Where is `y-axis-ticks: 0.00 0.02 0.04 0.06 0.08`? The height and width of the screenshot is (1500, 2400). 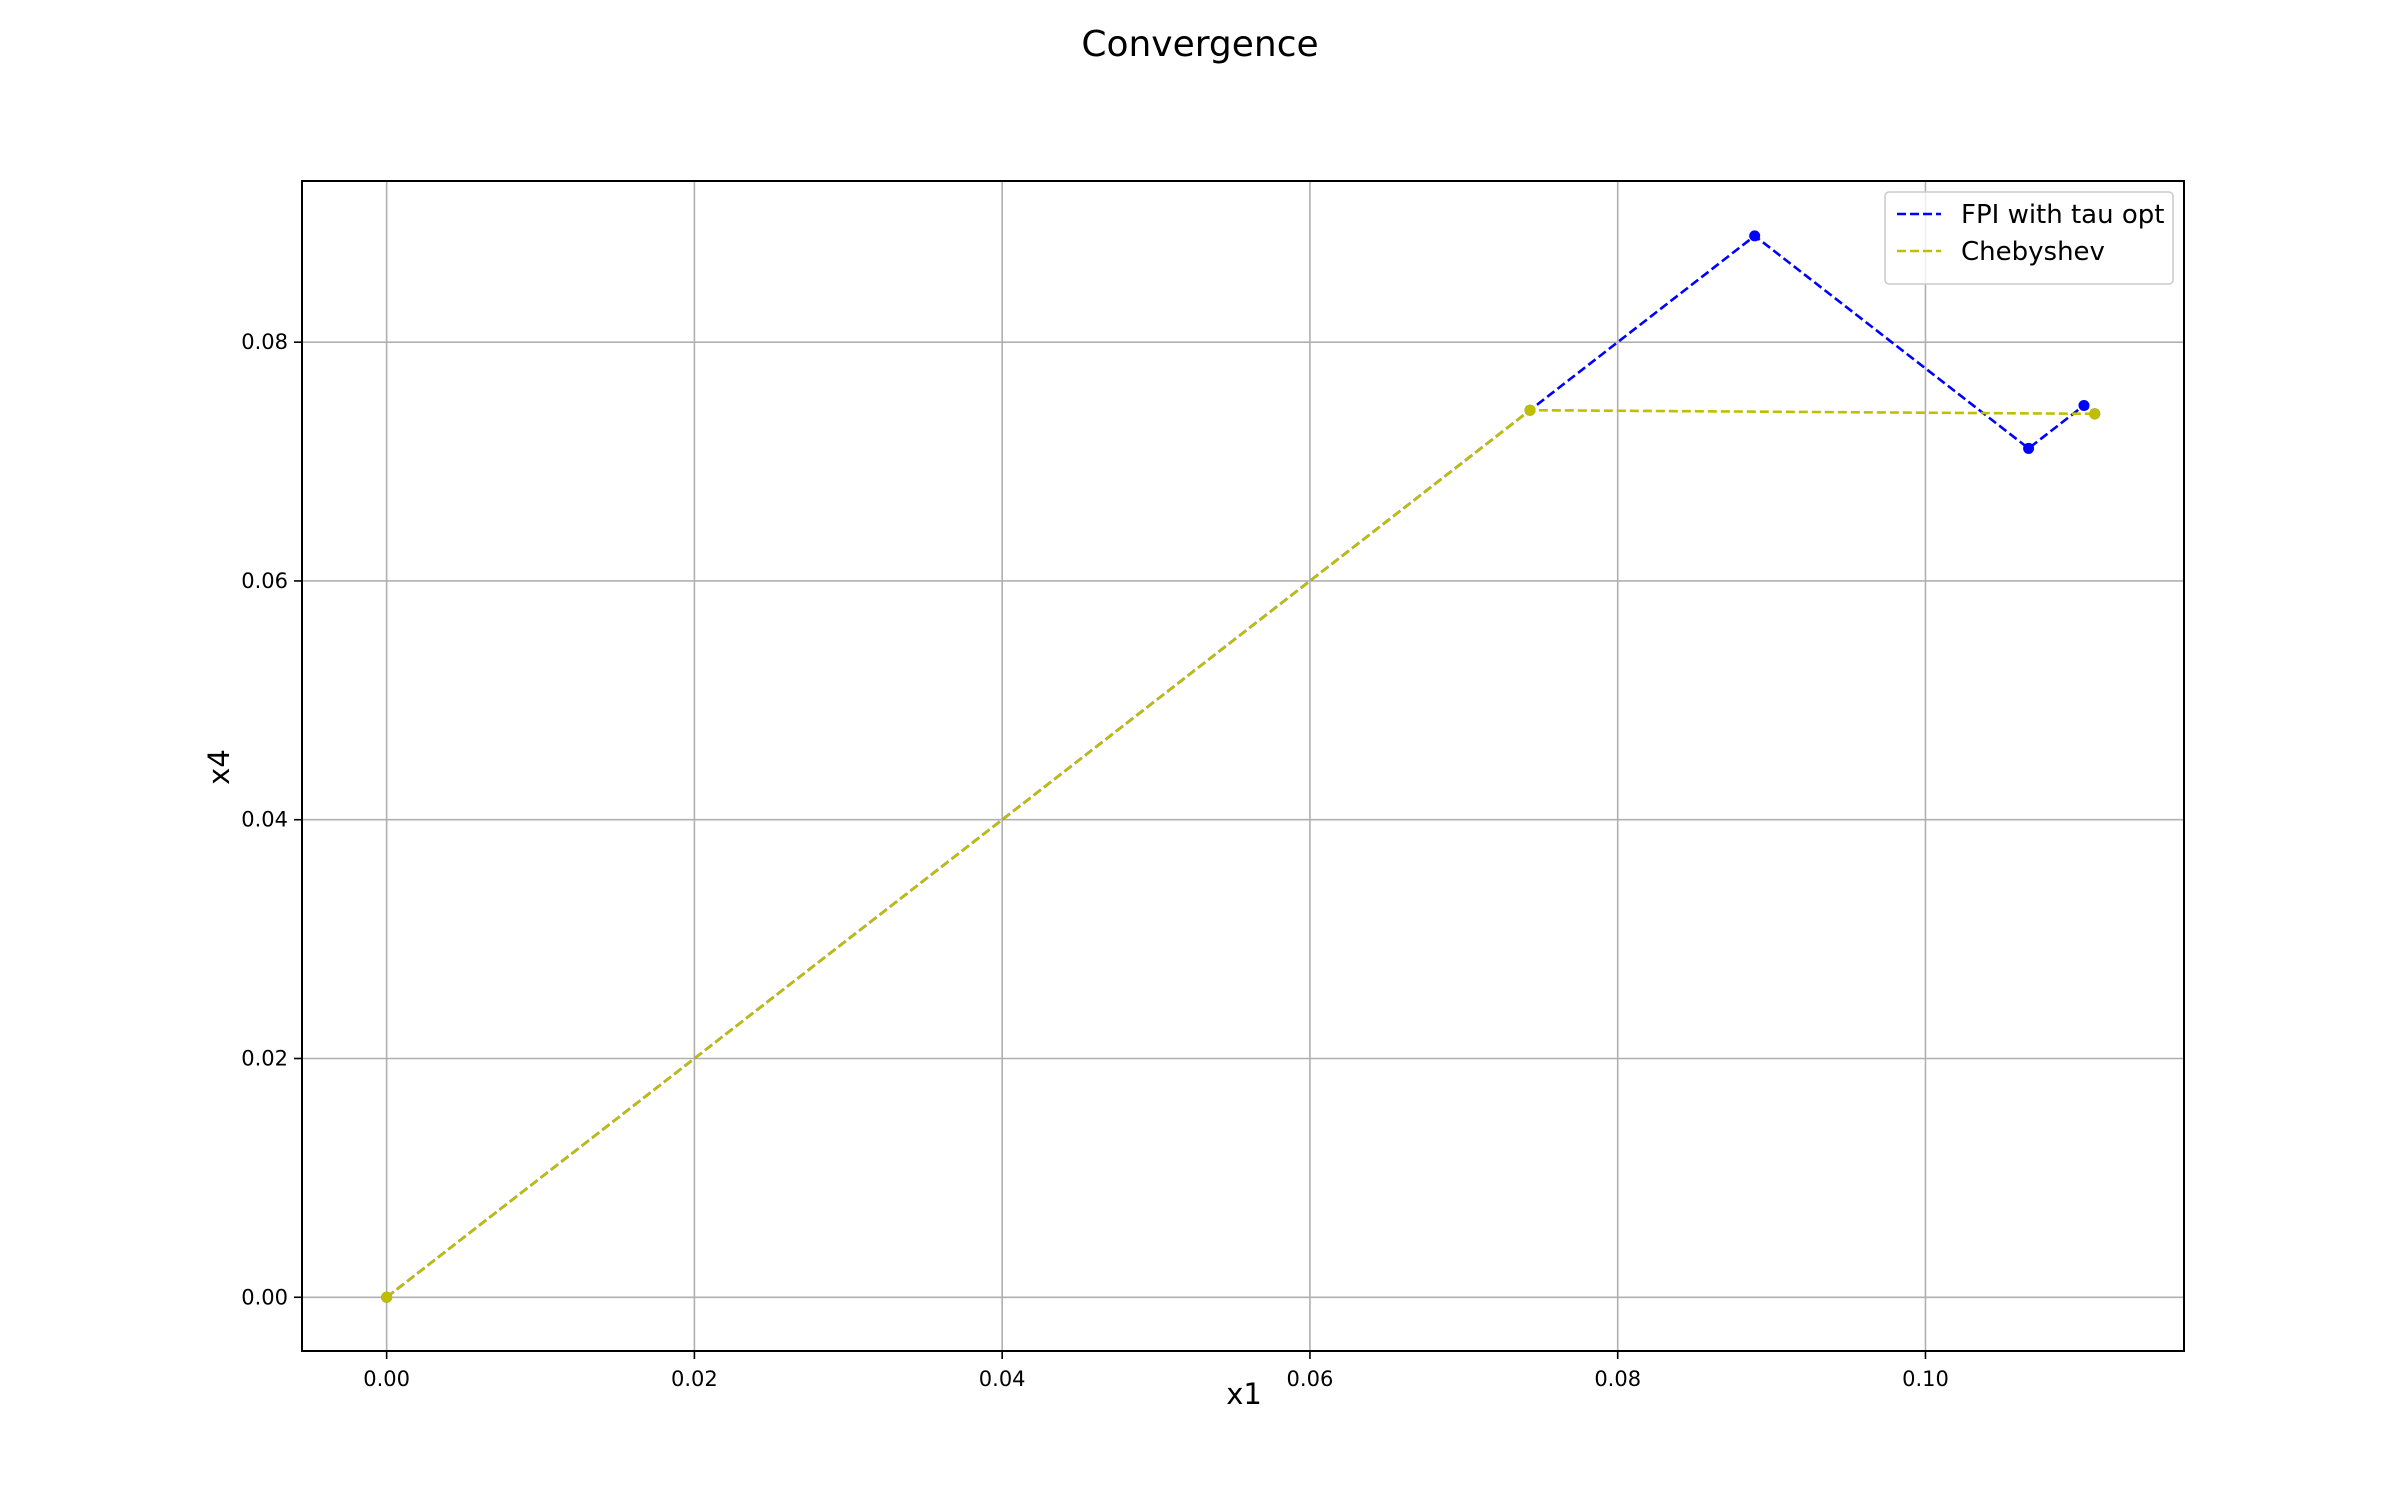
y-axis-ticks: 0.00 0.02 0.04 0.06 0.08 is located at coordinates (271, 819).